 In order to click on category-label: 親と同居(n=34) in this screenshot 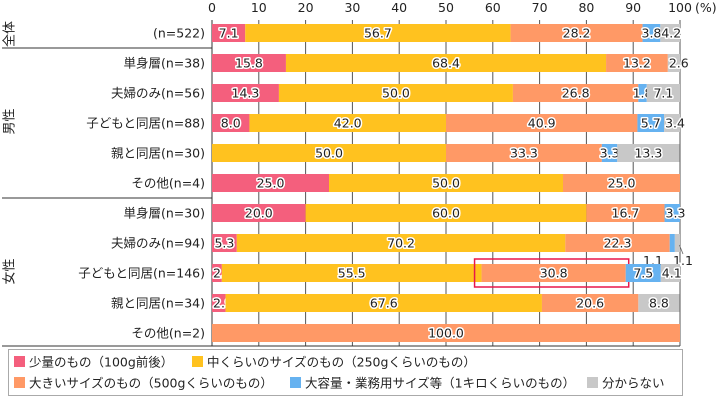, I will do `click(158, 303)`.